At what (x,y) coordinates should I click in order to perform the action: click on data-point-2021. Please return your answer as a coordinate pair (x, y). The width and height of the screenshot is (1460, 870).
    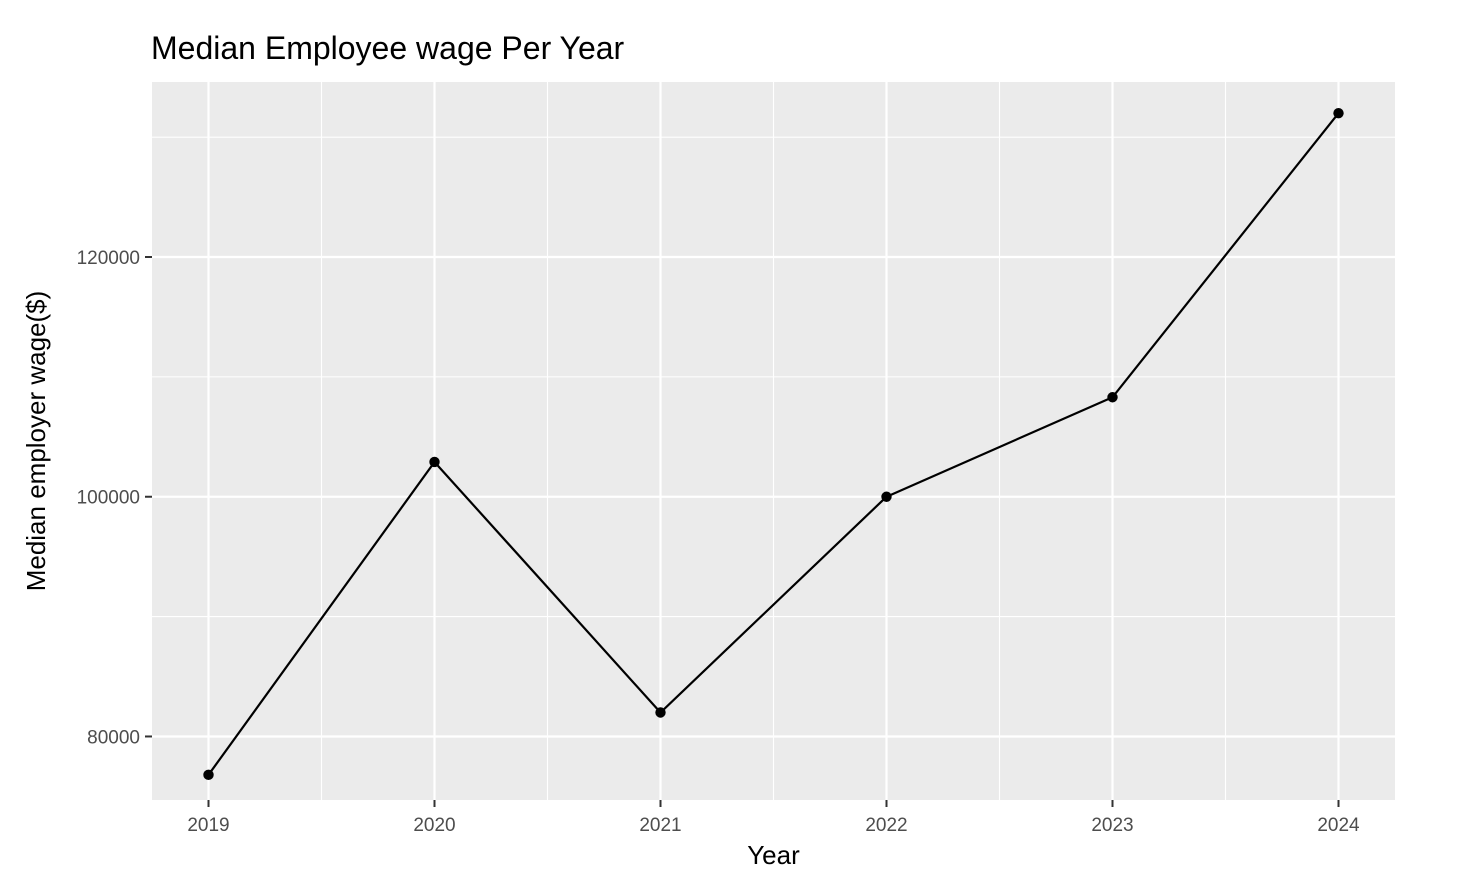
    Looking at the image, I should click on (660, 712).